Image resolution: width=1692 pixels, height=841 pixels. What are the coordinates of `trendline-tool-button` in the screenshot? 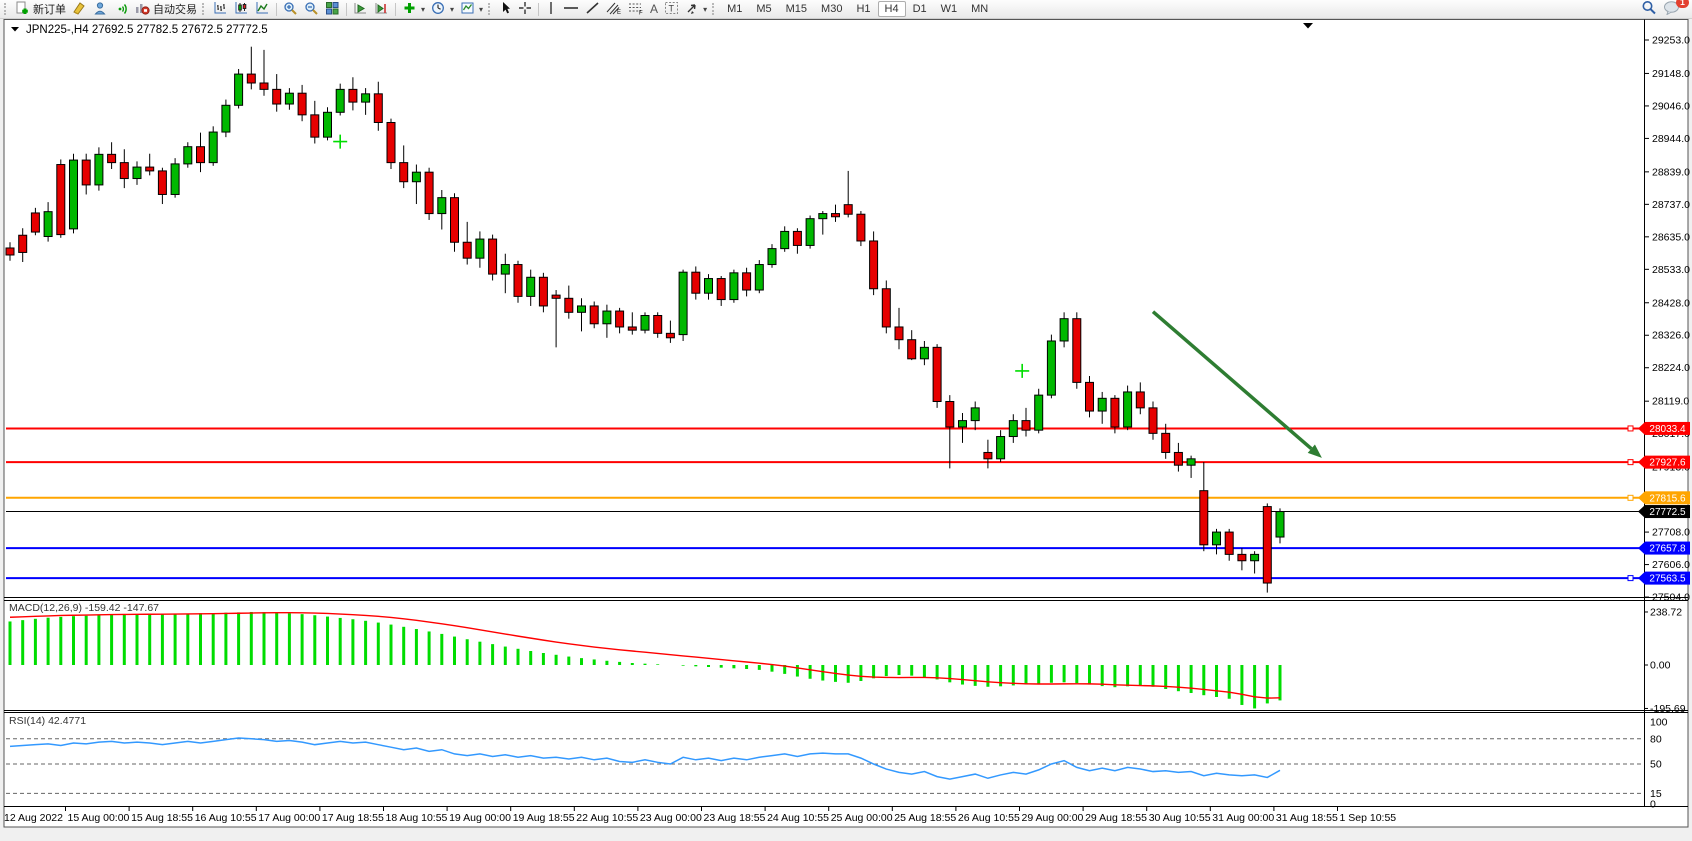 It's located at (592, 9).